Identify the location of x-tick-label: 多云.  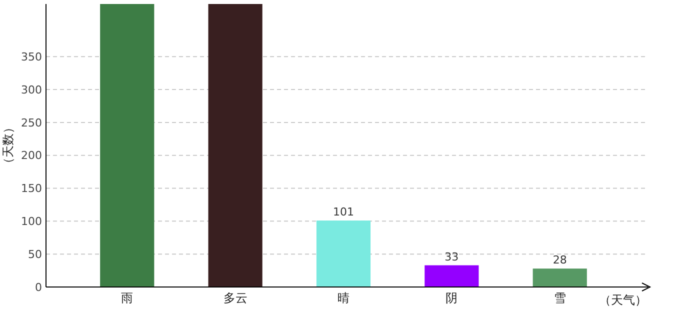
(235, 298).